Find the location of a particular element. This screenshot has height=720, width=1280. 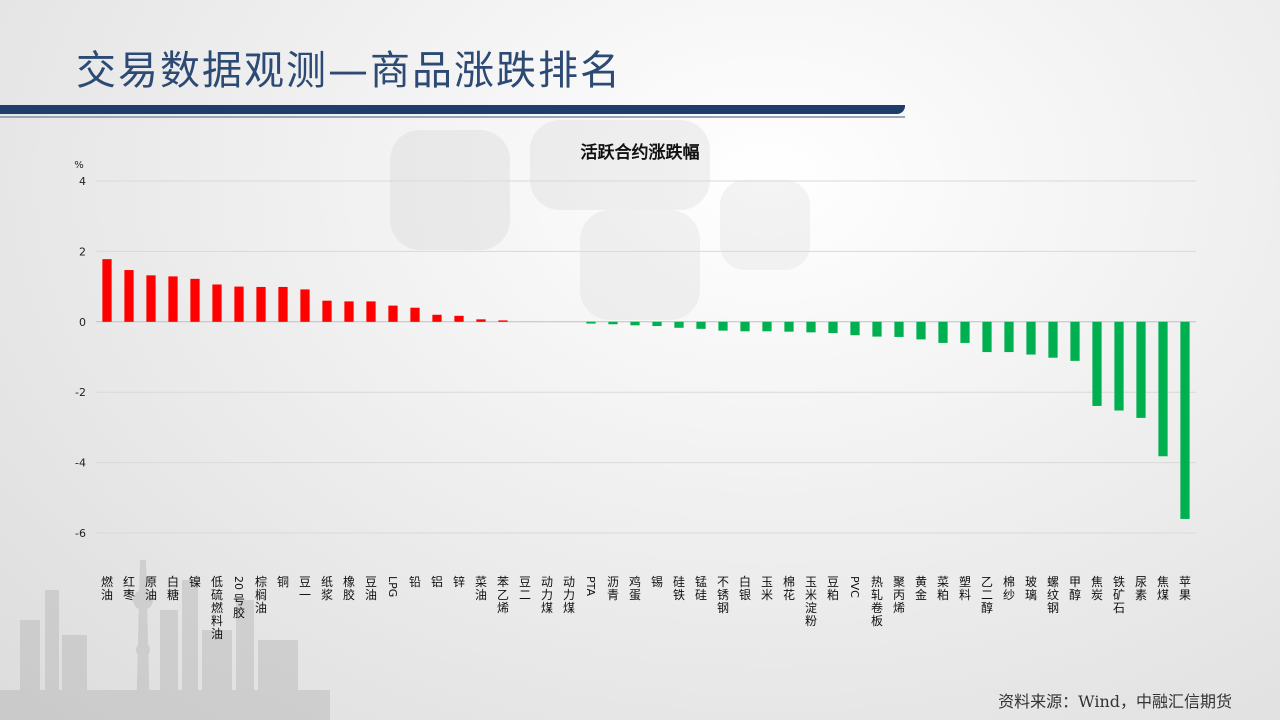

y-tick-label: 2 is located at coordinates (82, 251).